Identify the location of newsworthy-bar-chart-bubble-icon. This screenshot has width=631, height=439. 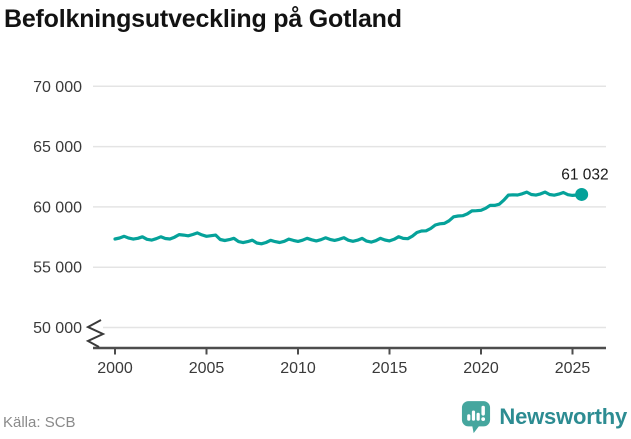
(476, 417).